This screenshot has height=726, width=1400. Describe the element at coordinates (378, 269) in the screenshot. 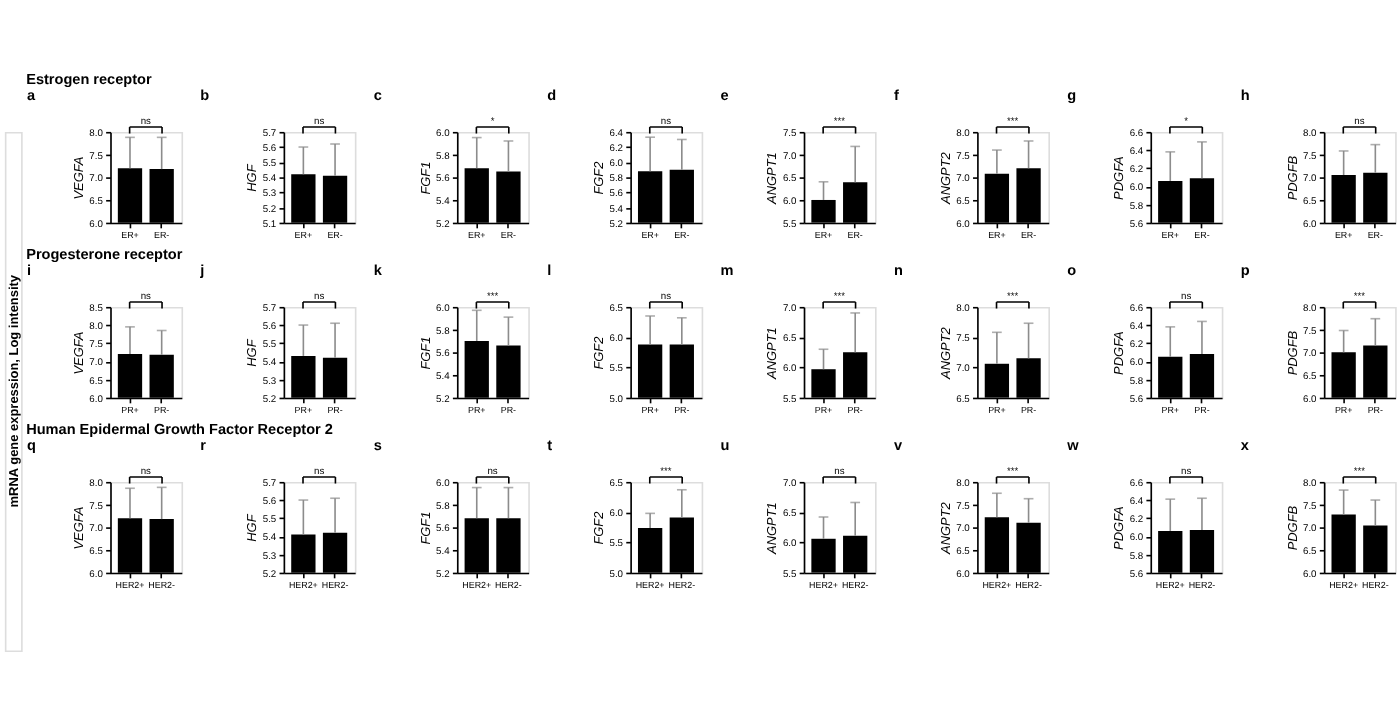

I see `chart-title: k` at that location.